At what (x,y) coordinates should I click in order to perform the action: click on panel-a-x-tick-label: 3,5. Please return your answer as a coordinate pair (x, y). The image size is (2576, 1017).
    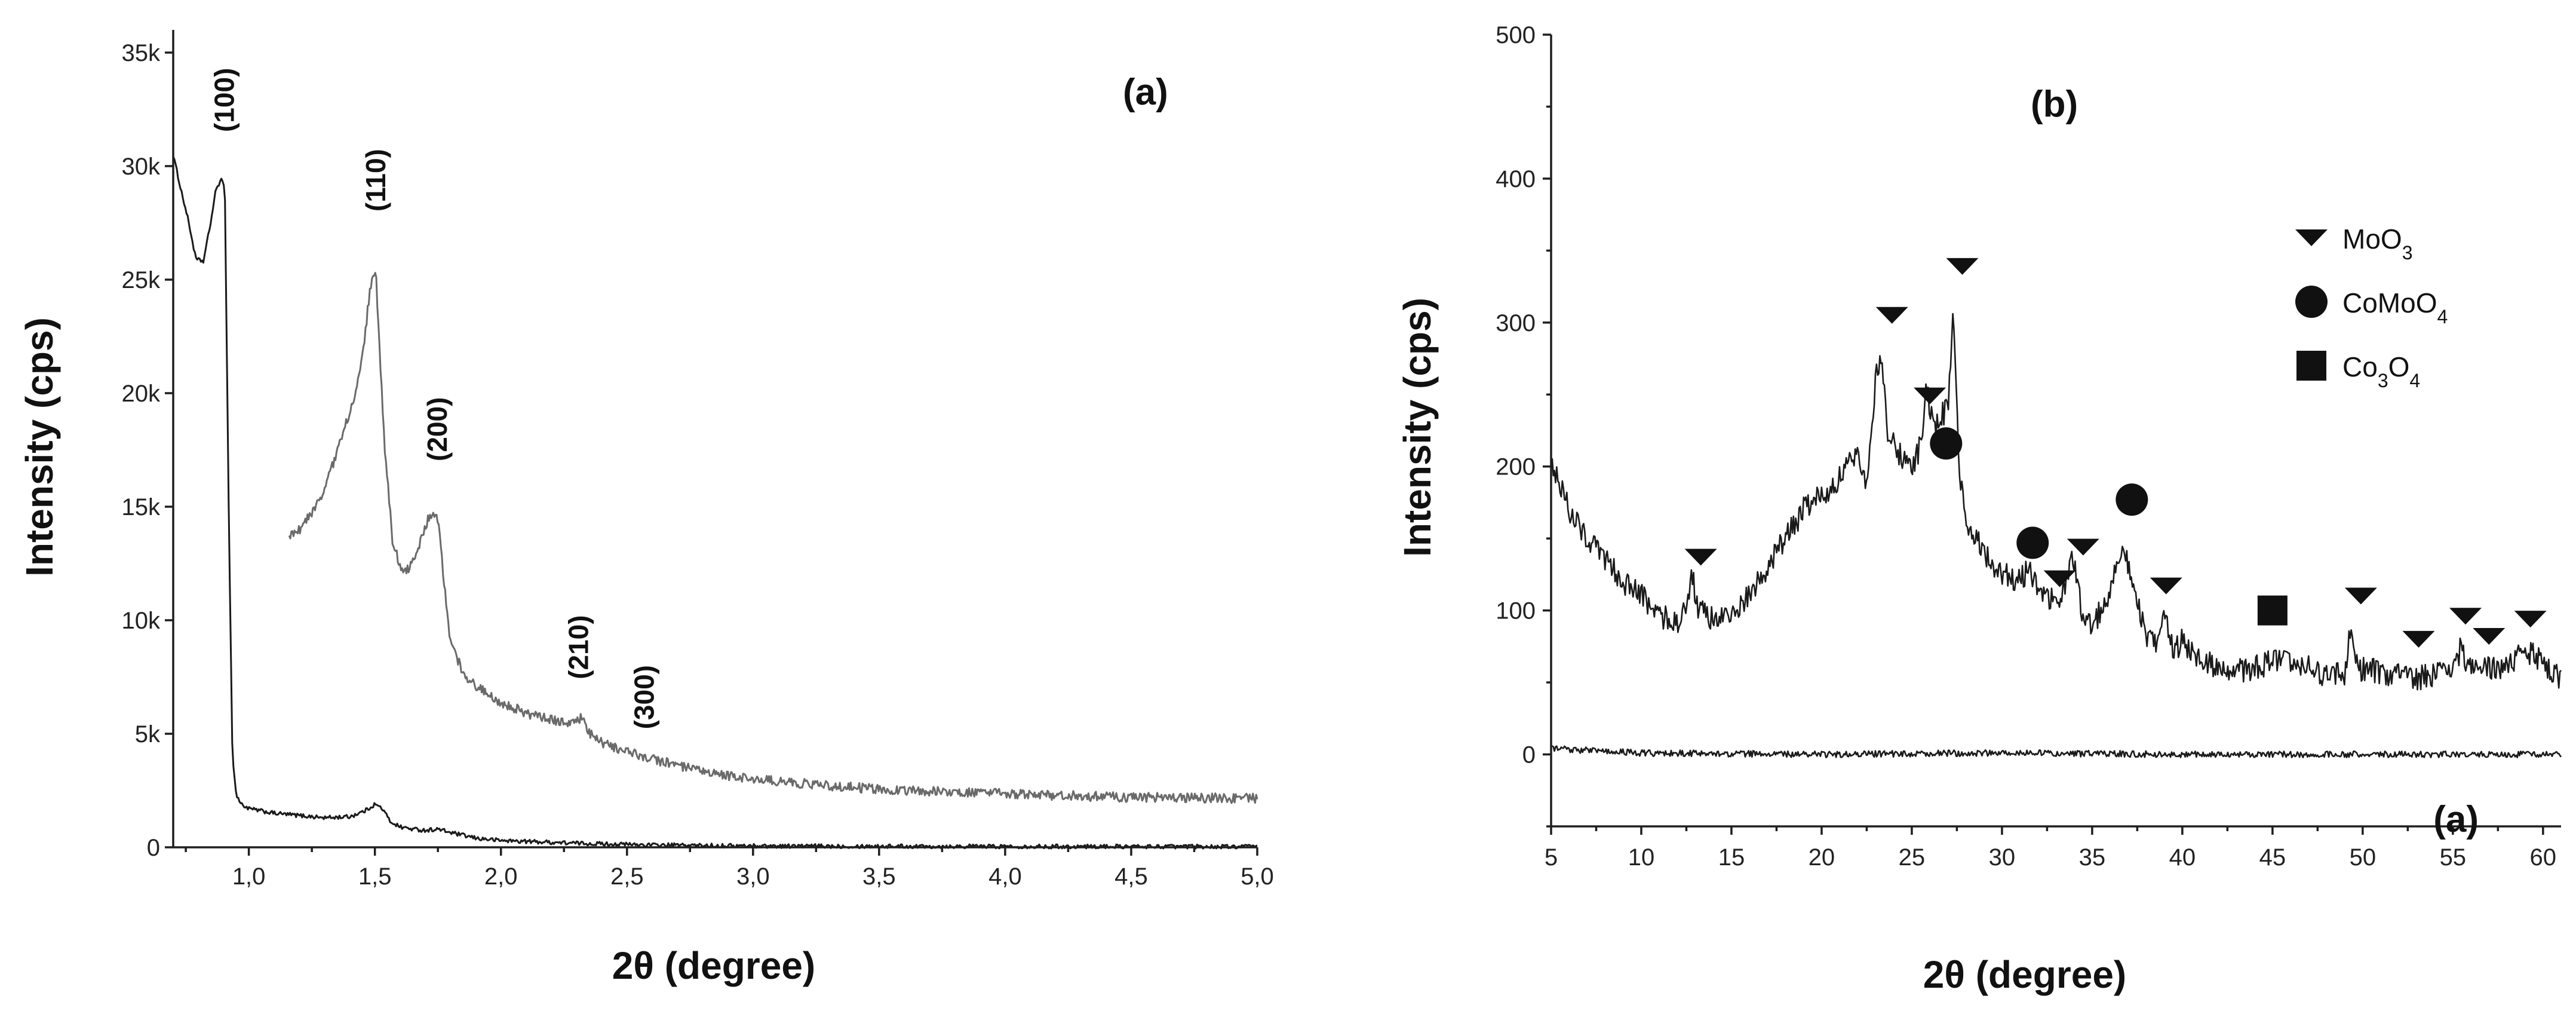
    Looking at the image, I should click on (879, 876).